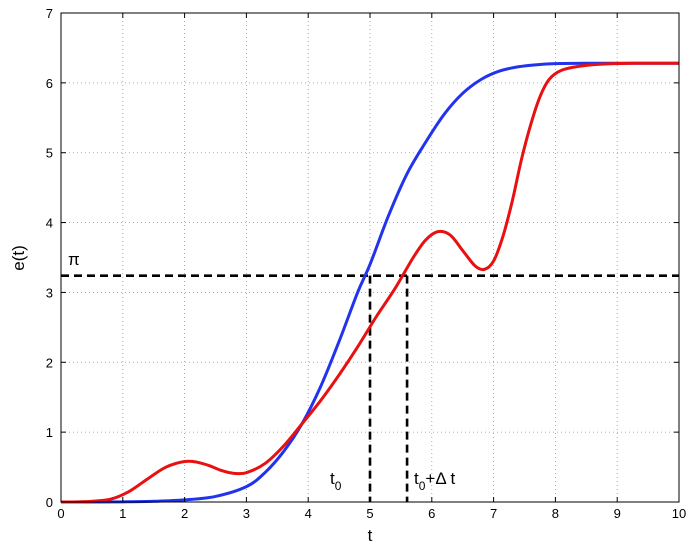 The height and width of the screenshot is (547, 692). I want to click on x-tick-label: 7, so click(493, 513).